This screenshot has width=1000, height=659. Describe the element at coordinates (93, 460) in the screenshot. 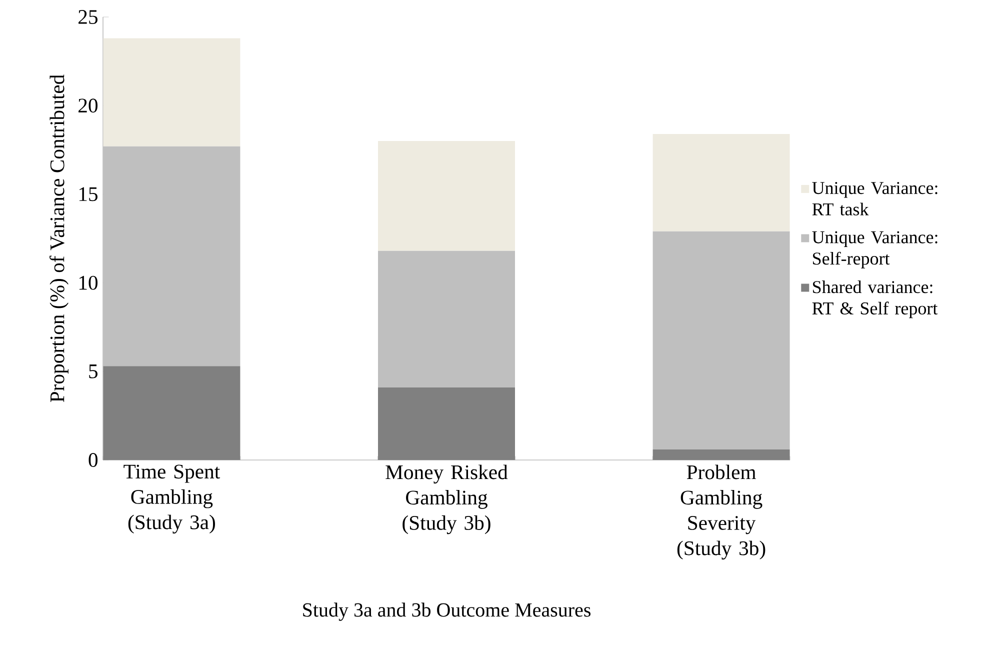

I see `y-tick-label: 0` at that location.